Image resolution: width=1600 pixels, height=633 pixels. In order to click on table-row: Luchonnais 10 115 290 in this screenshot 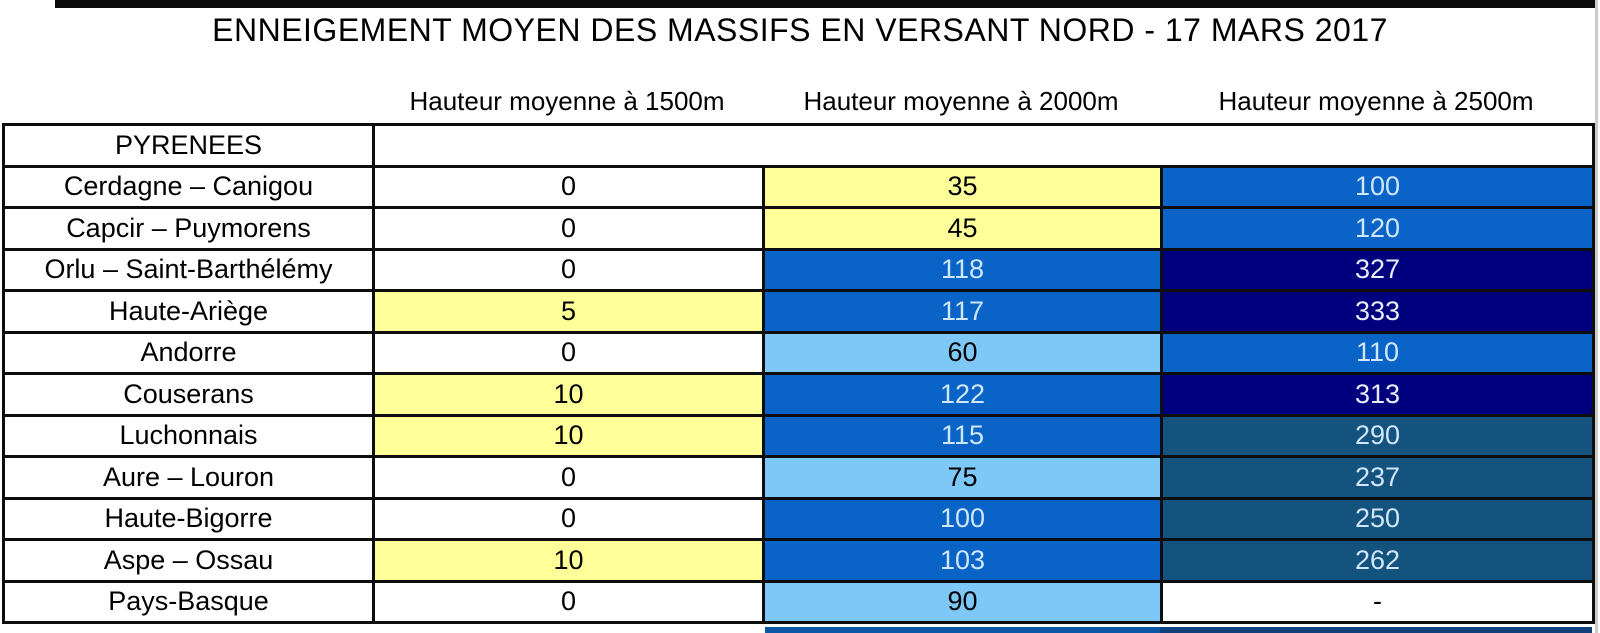, I will do `click(798, 435)`.